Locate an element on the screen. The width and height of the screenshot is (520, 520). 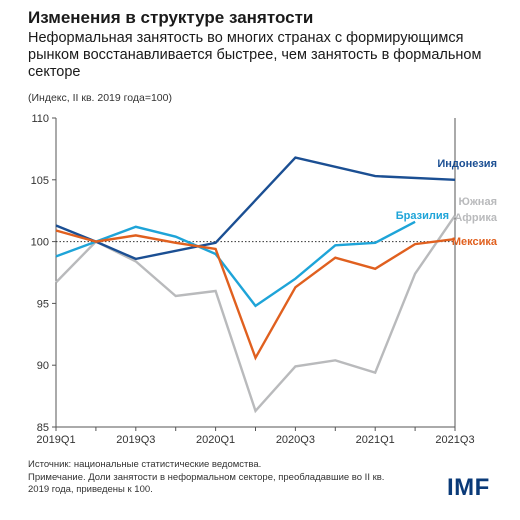
y-tick-label: 100 is located at coordinates (40, 243).